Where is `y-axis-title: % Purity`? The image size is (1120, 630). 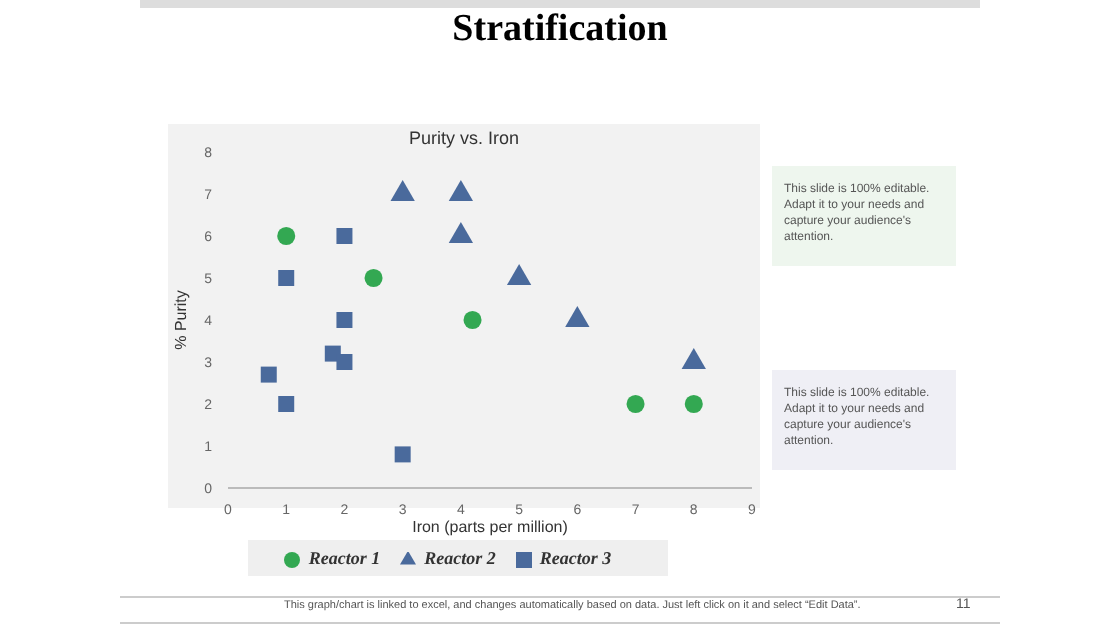 y-axis-title: % Purity is located at coordinates (180, 320).